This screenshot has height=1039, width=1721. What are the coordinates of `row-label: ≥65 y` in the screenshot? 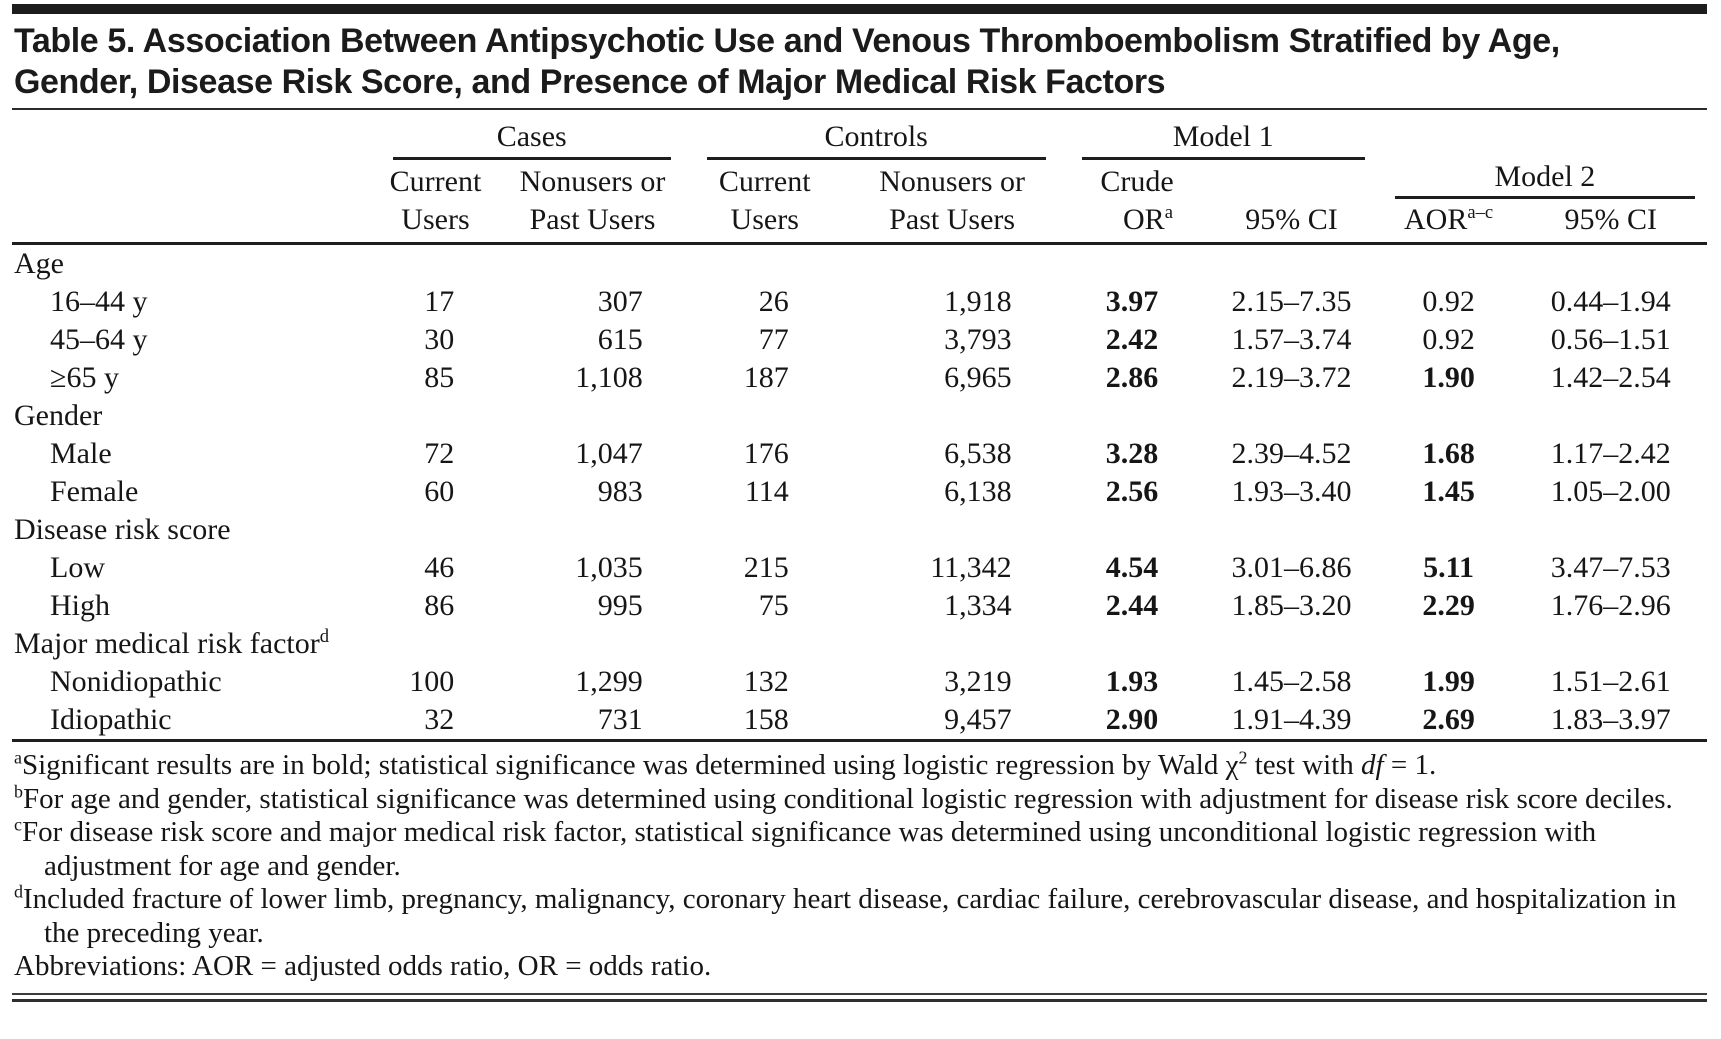 It's located at (84, 377).